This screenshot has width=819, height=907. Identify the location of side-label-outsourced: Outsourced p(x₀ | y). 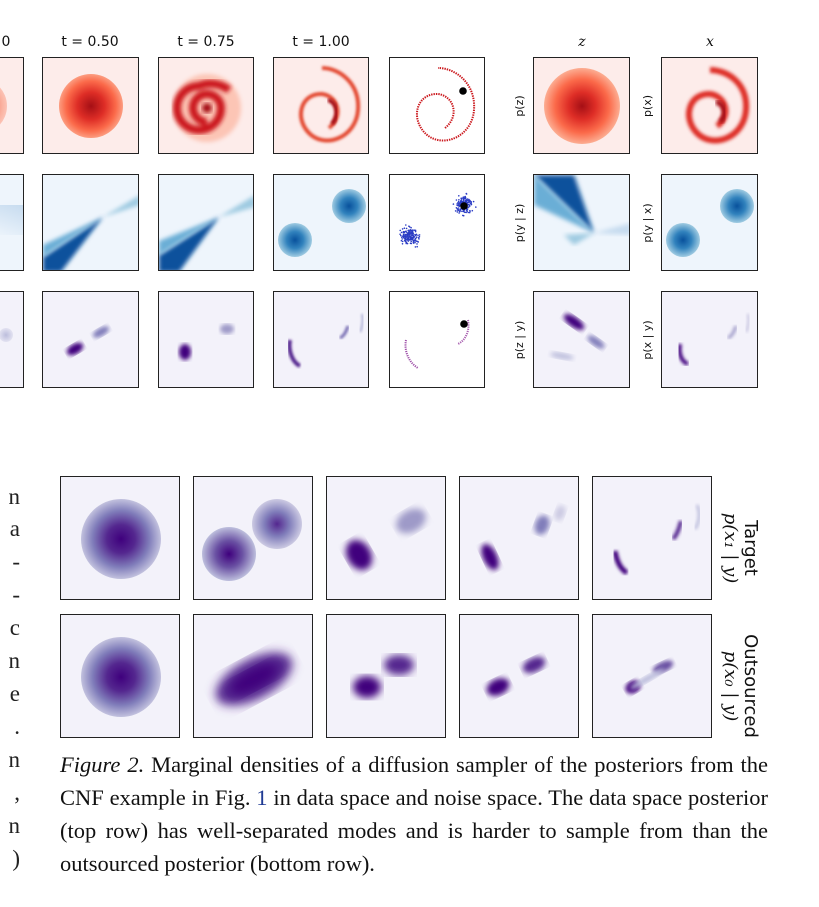
(740, 686).